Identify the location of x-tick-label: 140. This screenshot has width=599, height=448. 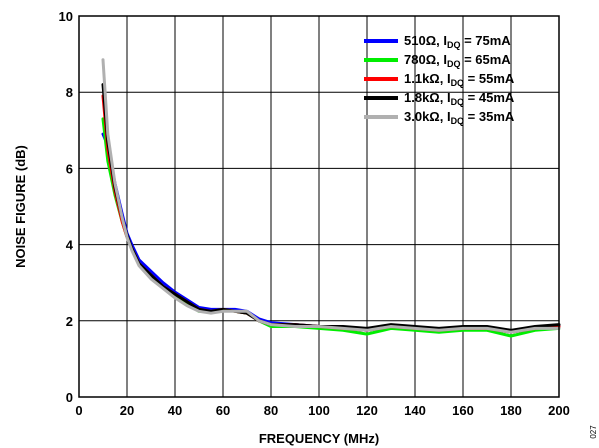
(415, 410).